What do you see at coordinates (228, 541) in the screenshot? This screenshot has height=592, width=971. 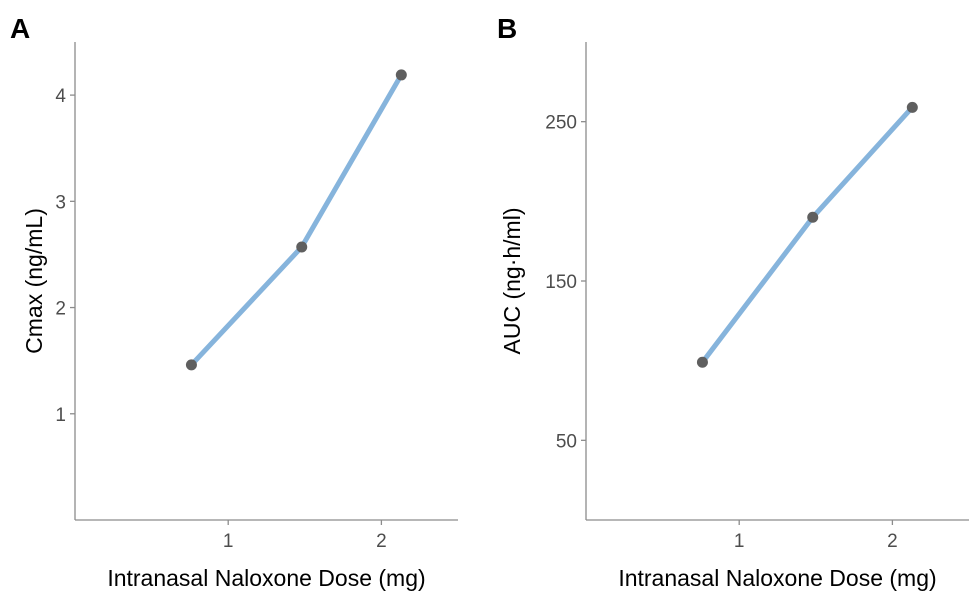 I see `x-tick-label-a: 1` at bounding box center [228, 541].